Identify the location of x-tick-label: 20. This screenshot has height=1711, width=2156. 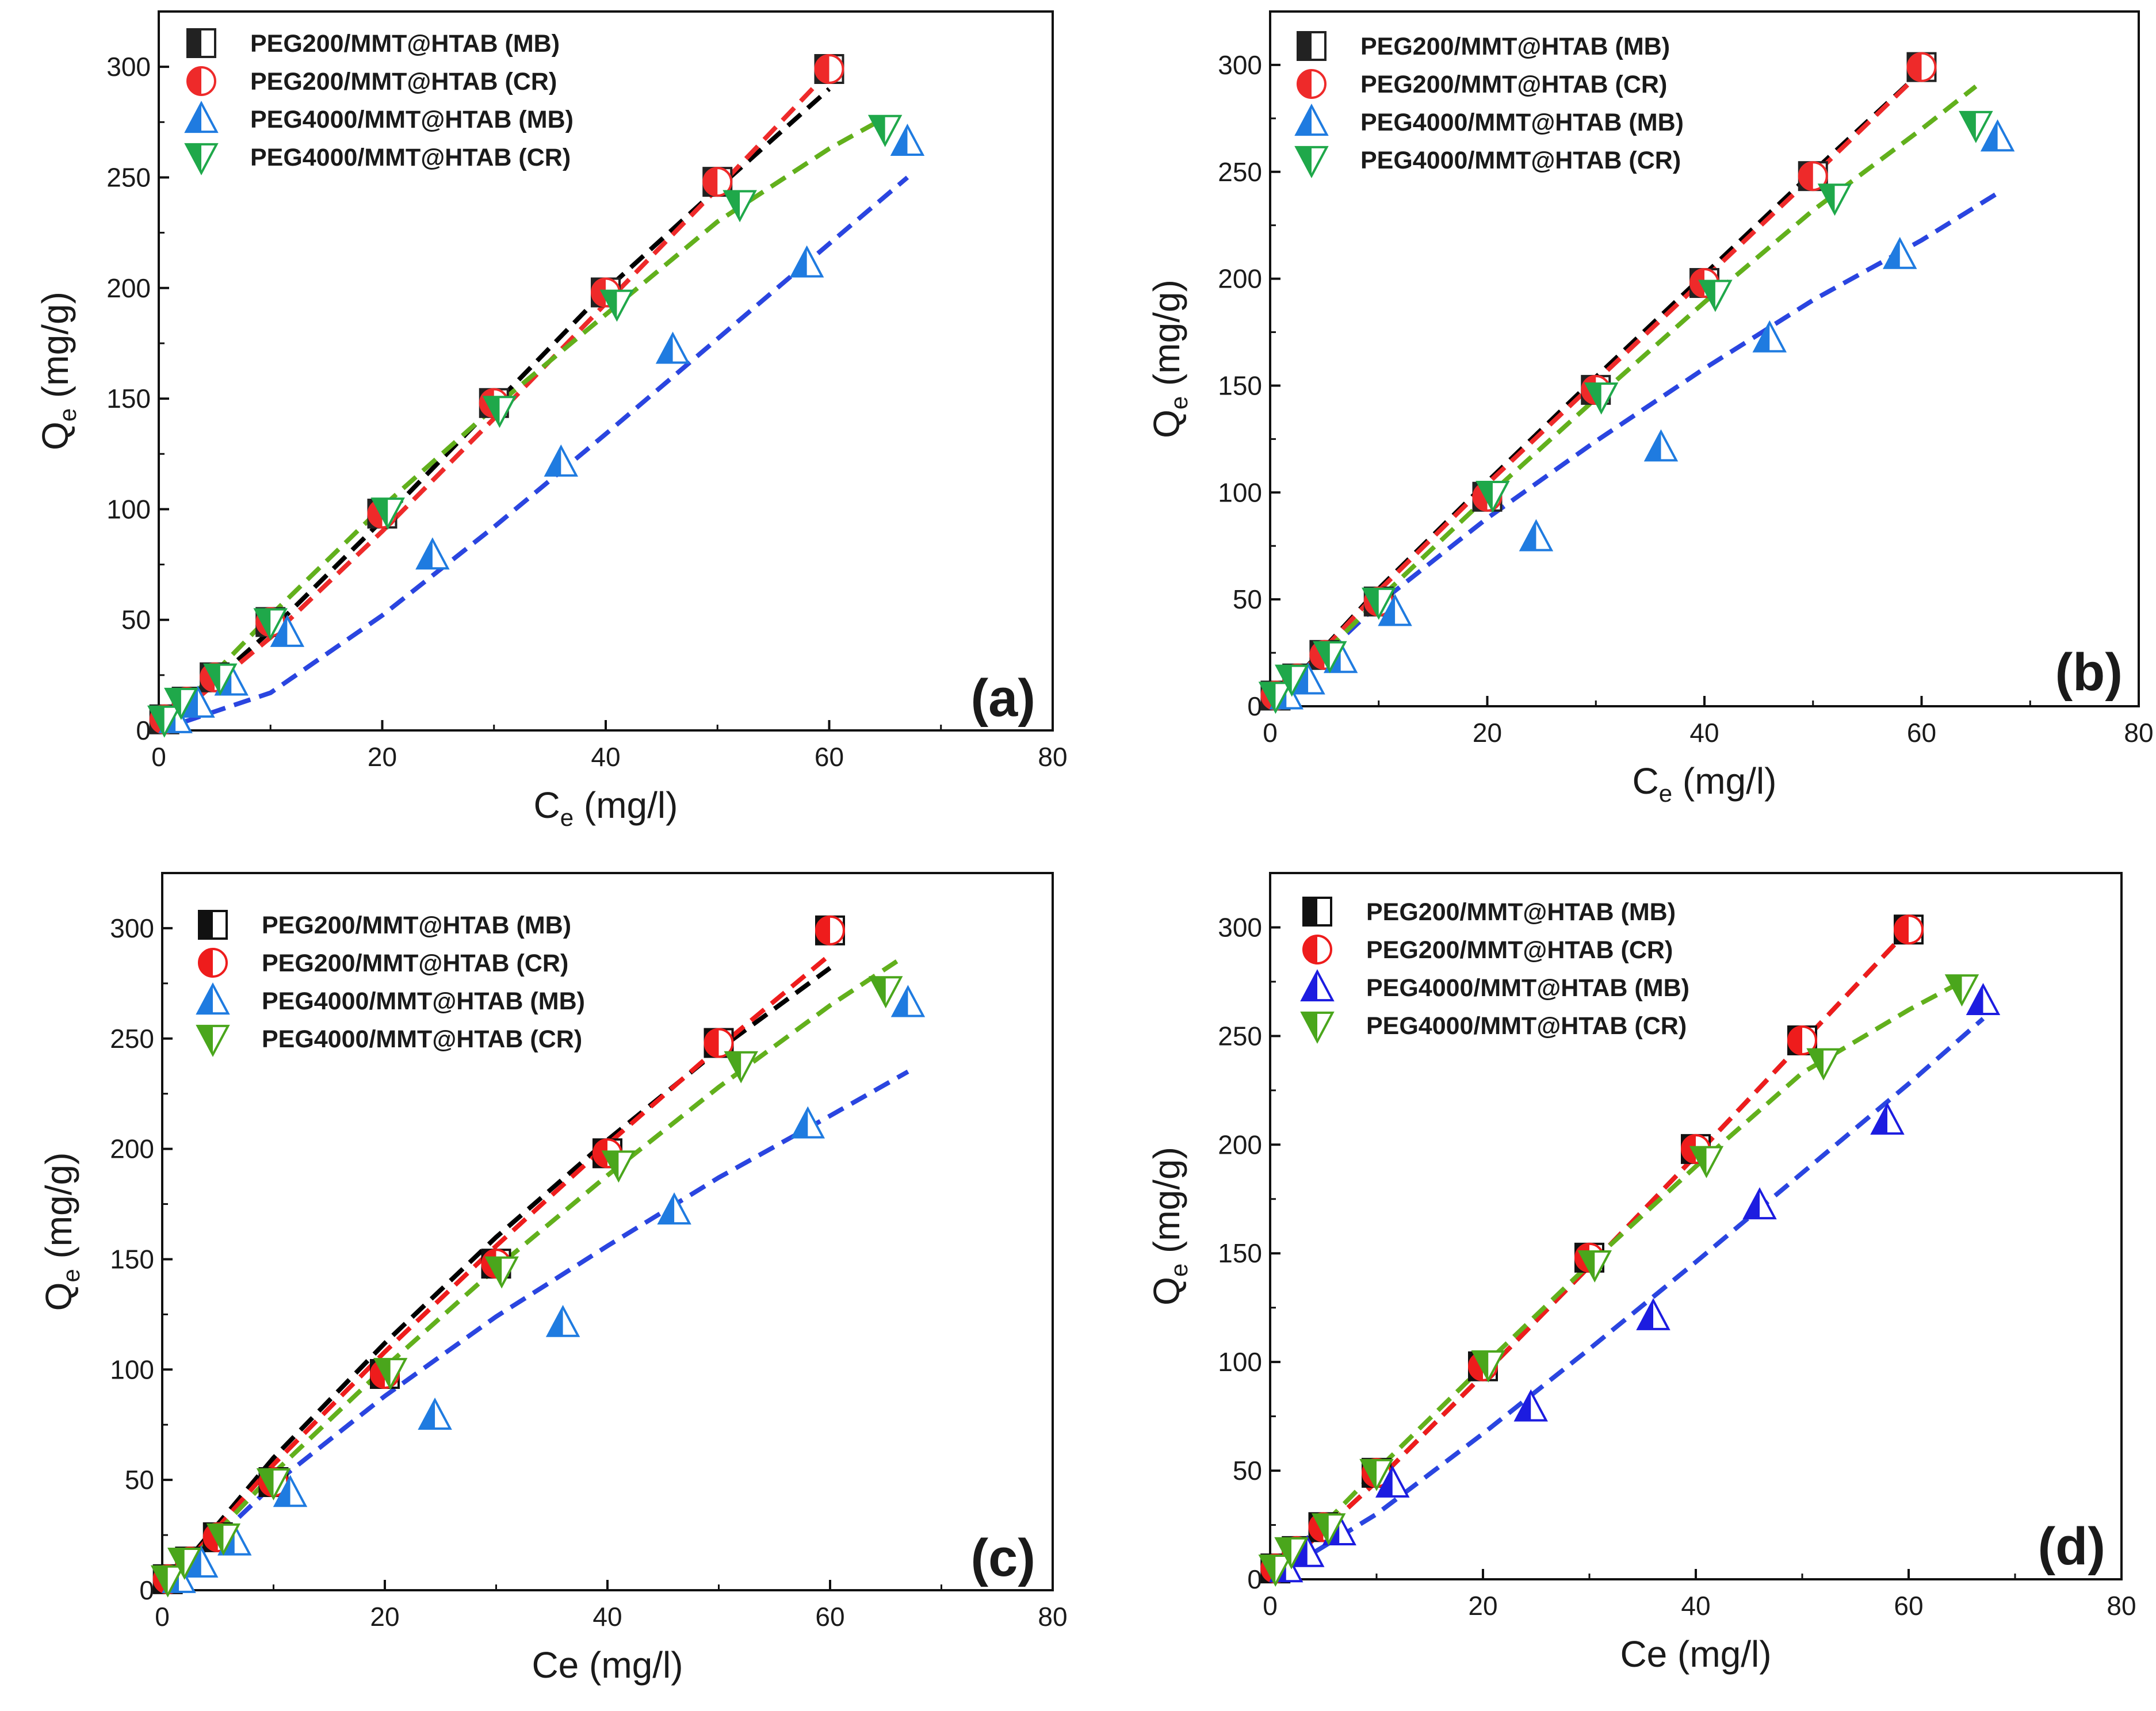
(1487, 733).